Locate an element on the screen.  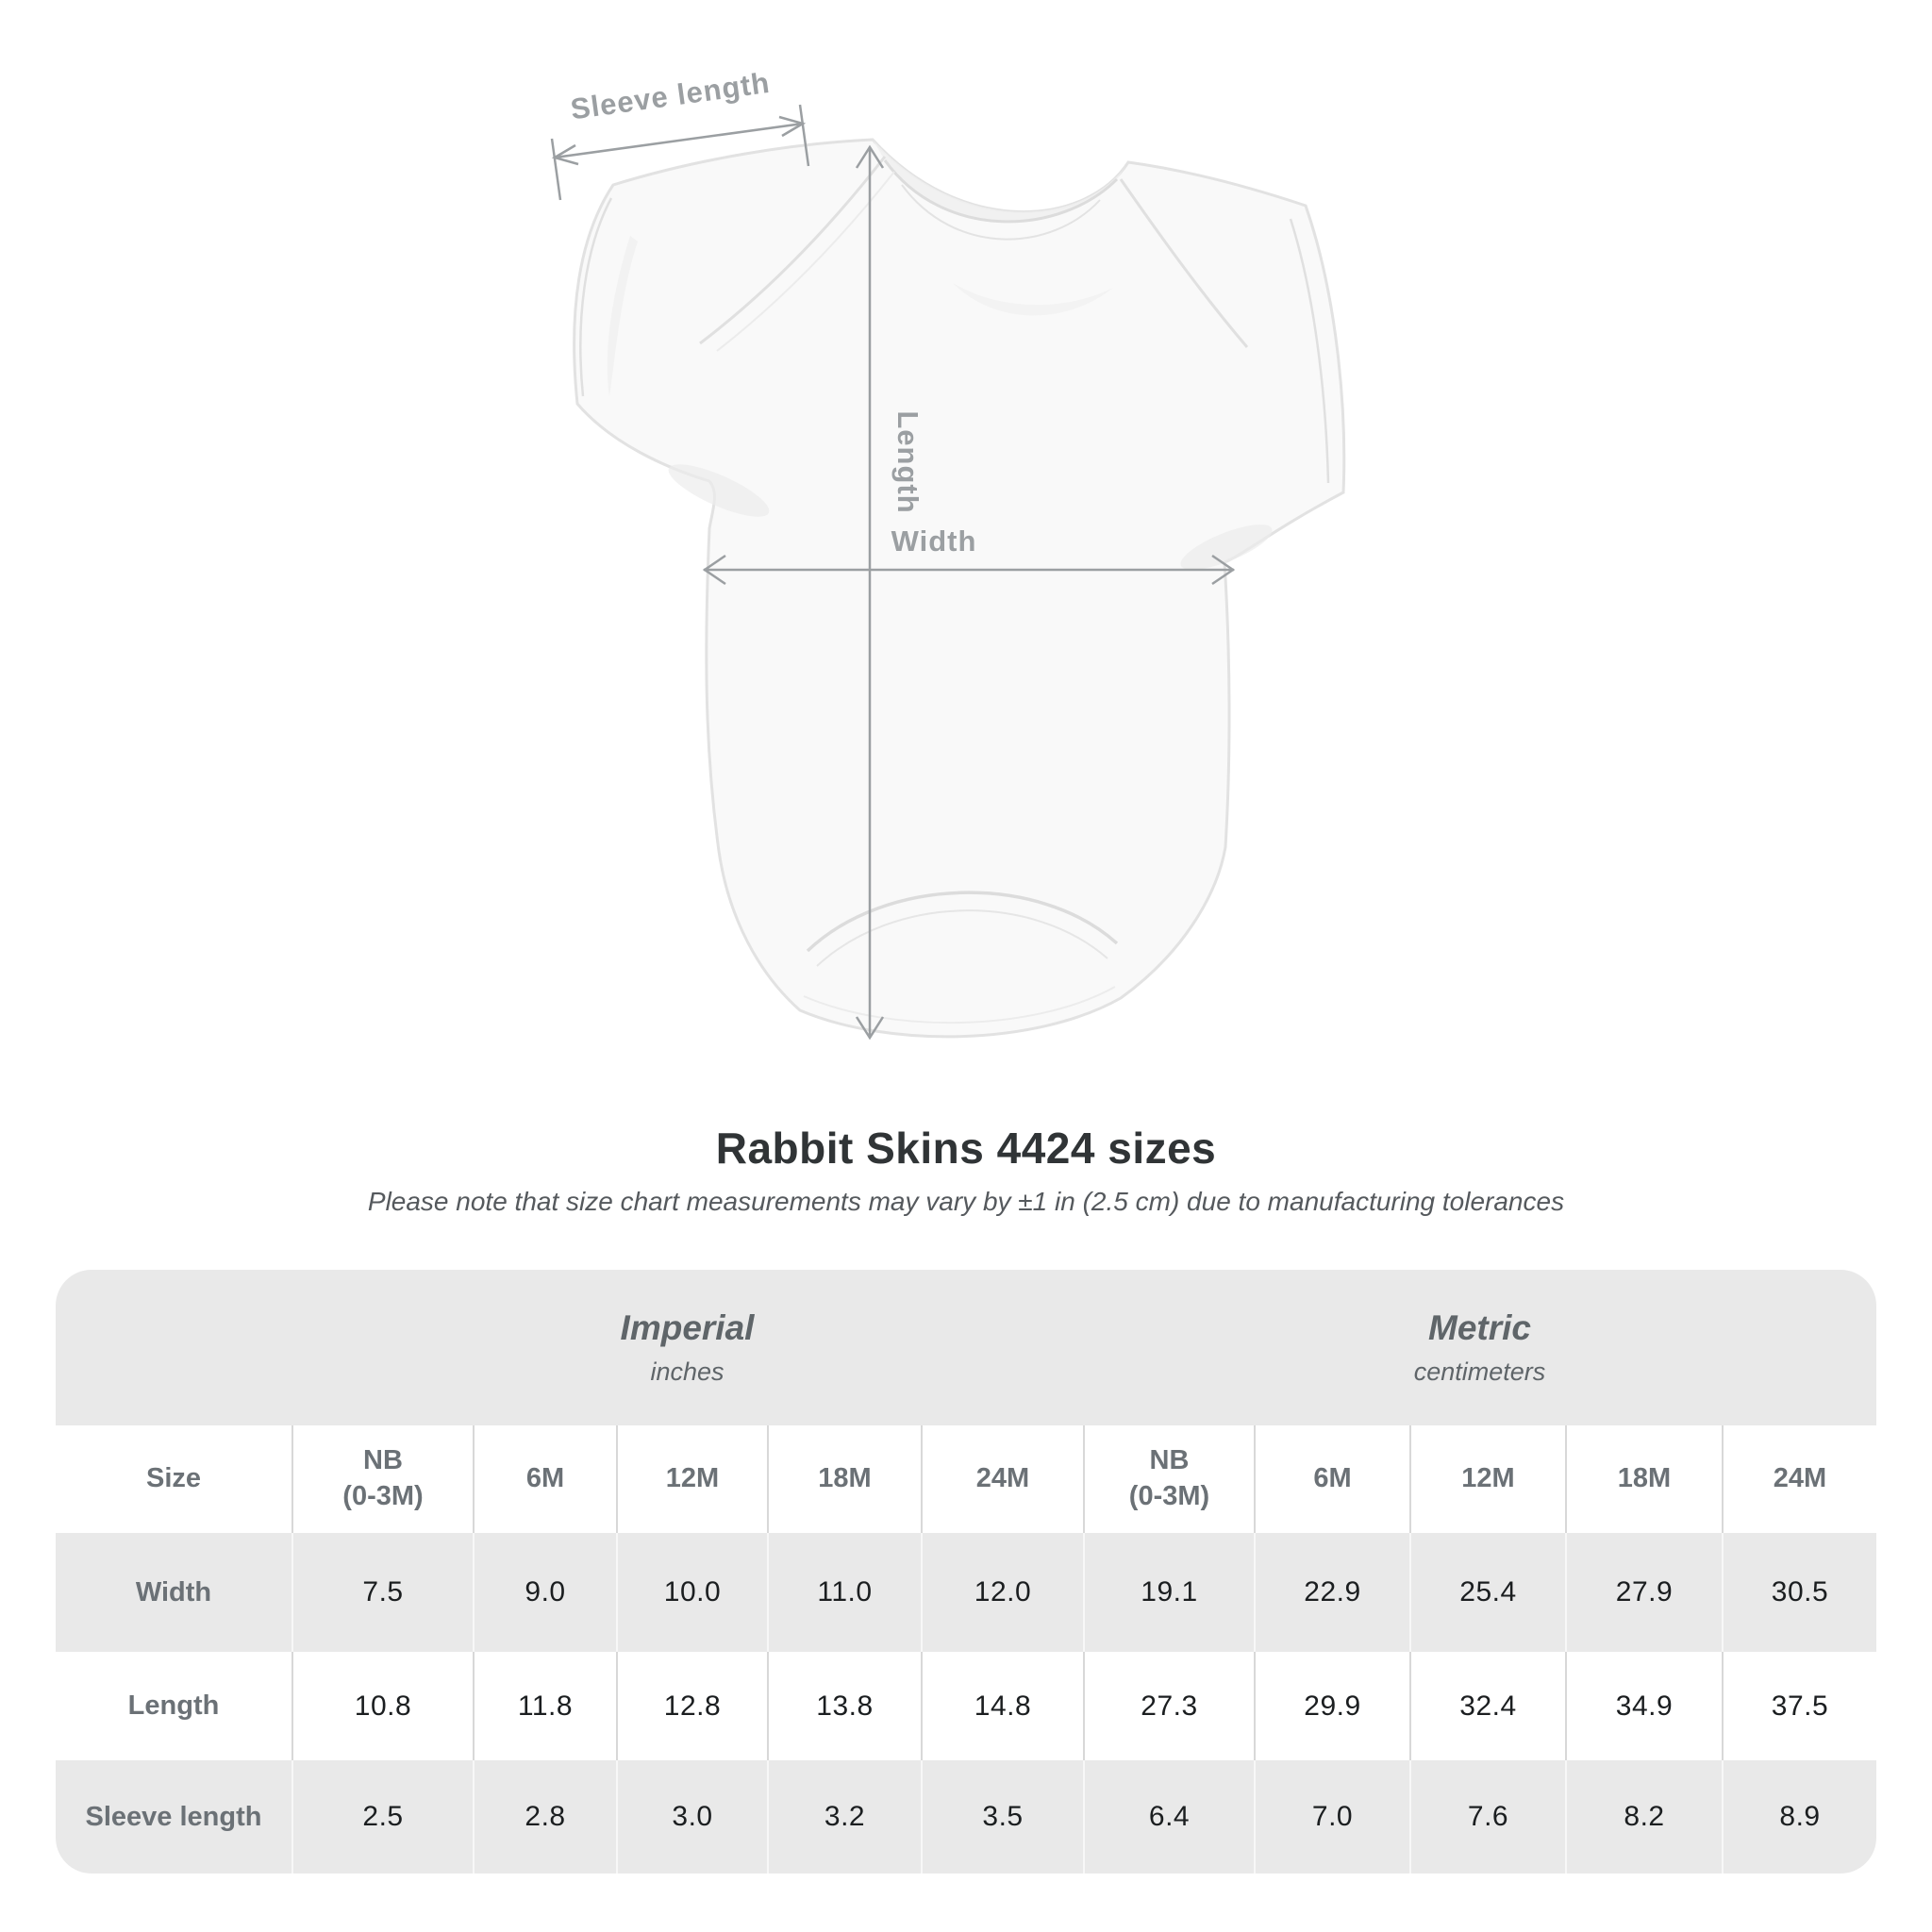
table-cell: 22.9 is located at coordinates (1331, 1593).